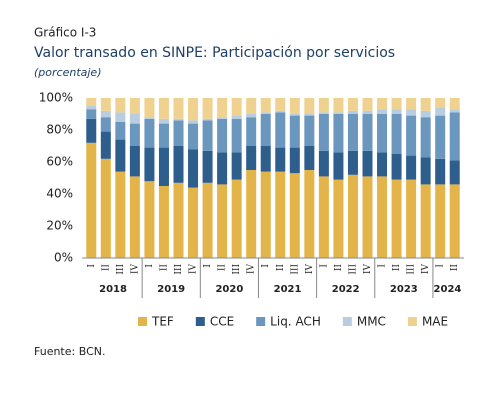 The width and height of the screenshot is (500, 413). I want to click on y-tick-label: 80%, so click(59, 130).